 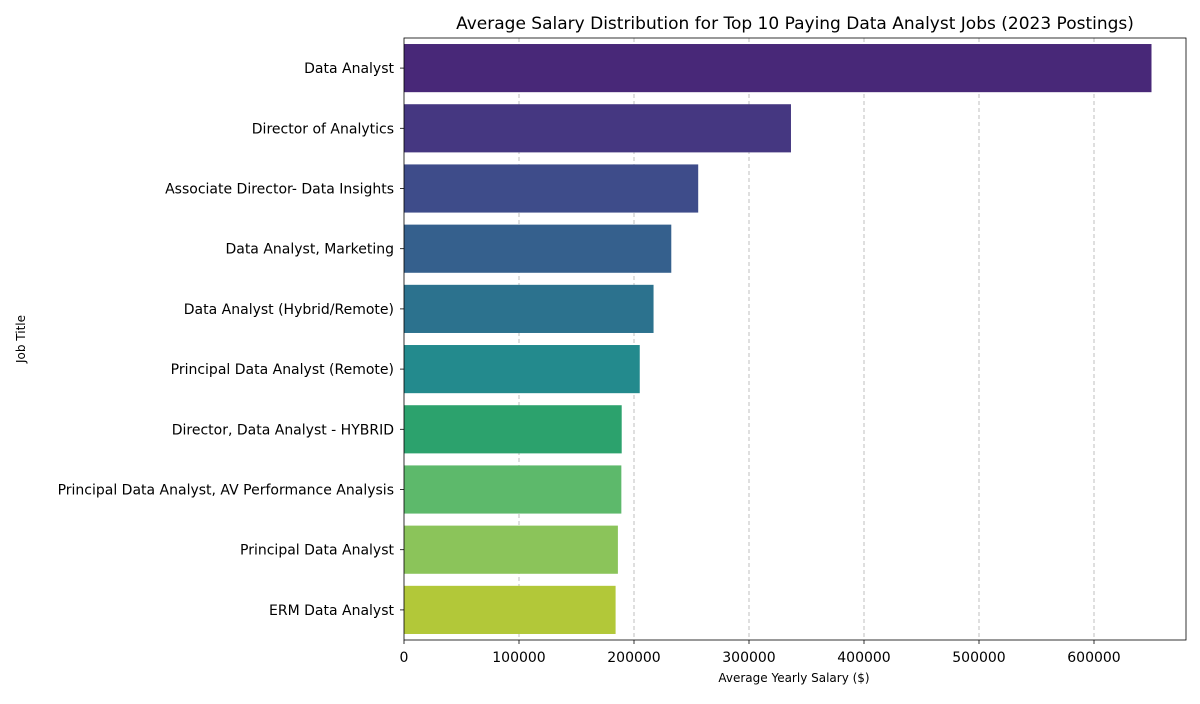 What do you see at coordinates (21, 339) in the screenshot?
I see `y-axis-label: Job Title` at bounding box center [21, 339].